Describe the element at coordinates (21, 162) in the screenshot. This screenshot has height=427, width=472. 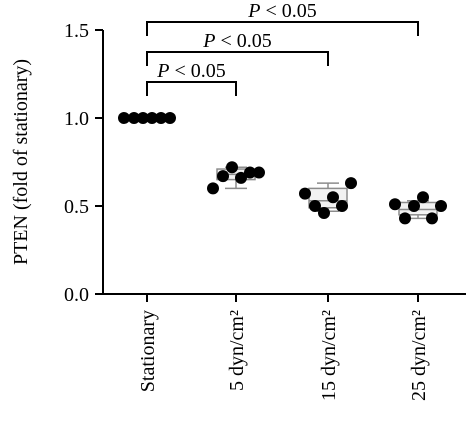
I see `y-axis-label: PTEN (fold of stationary)` at that location.